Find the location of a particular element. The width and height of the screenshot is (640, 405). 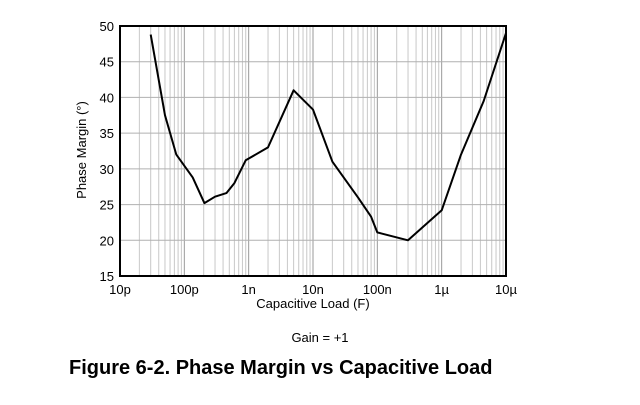

x-tick-label: 10n is located at coordinates (313, 289).